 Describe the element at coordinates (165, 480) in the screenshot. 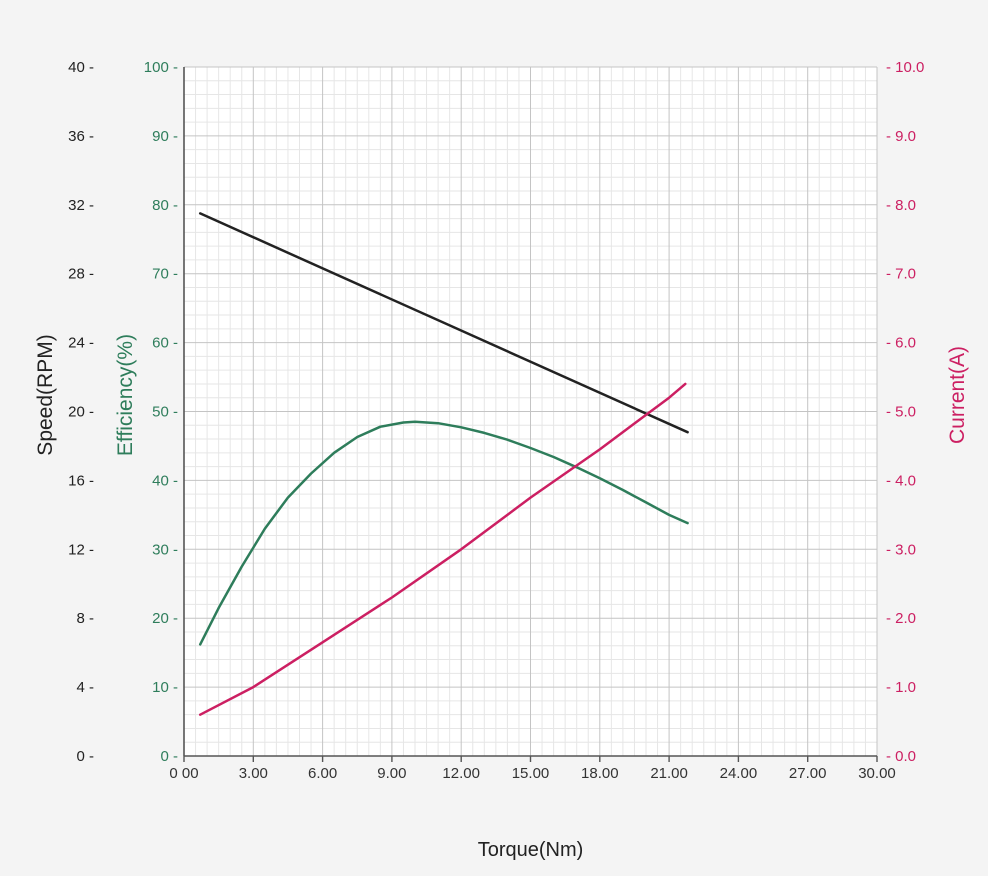

I see `efficiency-tick-label: 40 -` at that location.